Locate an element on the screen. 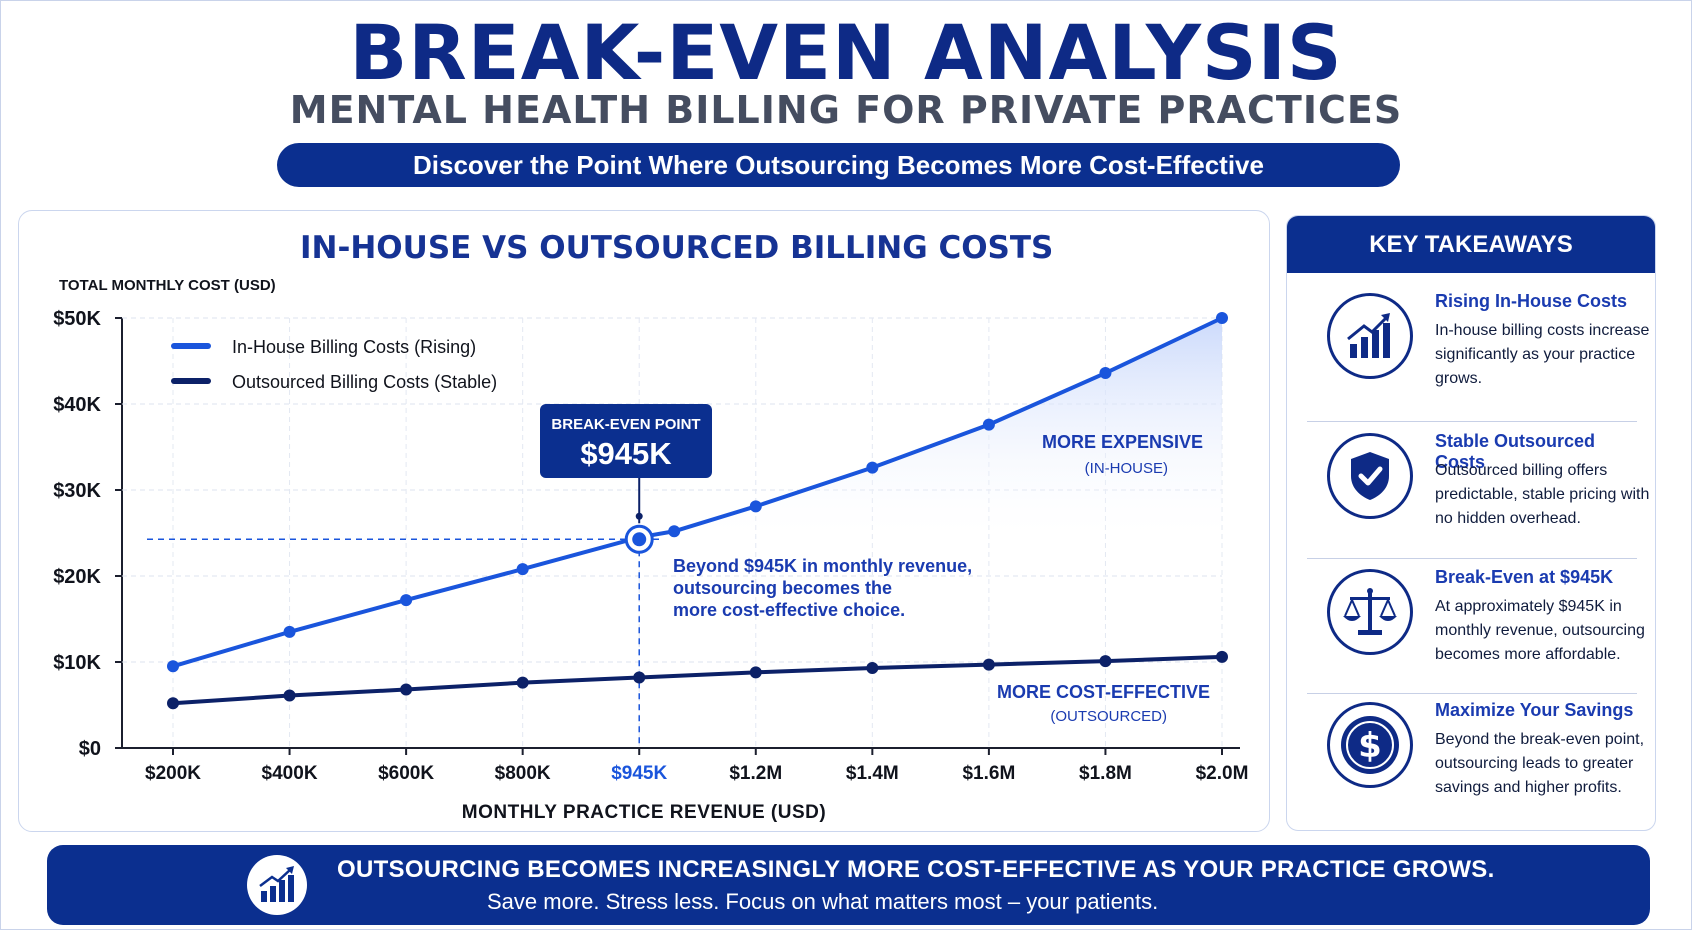 The width and height of the screenshot is (1692, 930). break-even-label: BREAK-EVEN POINT is located at coordinates (625, 424).